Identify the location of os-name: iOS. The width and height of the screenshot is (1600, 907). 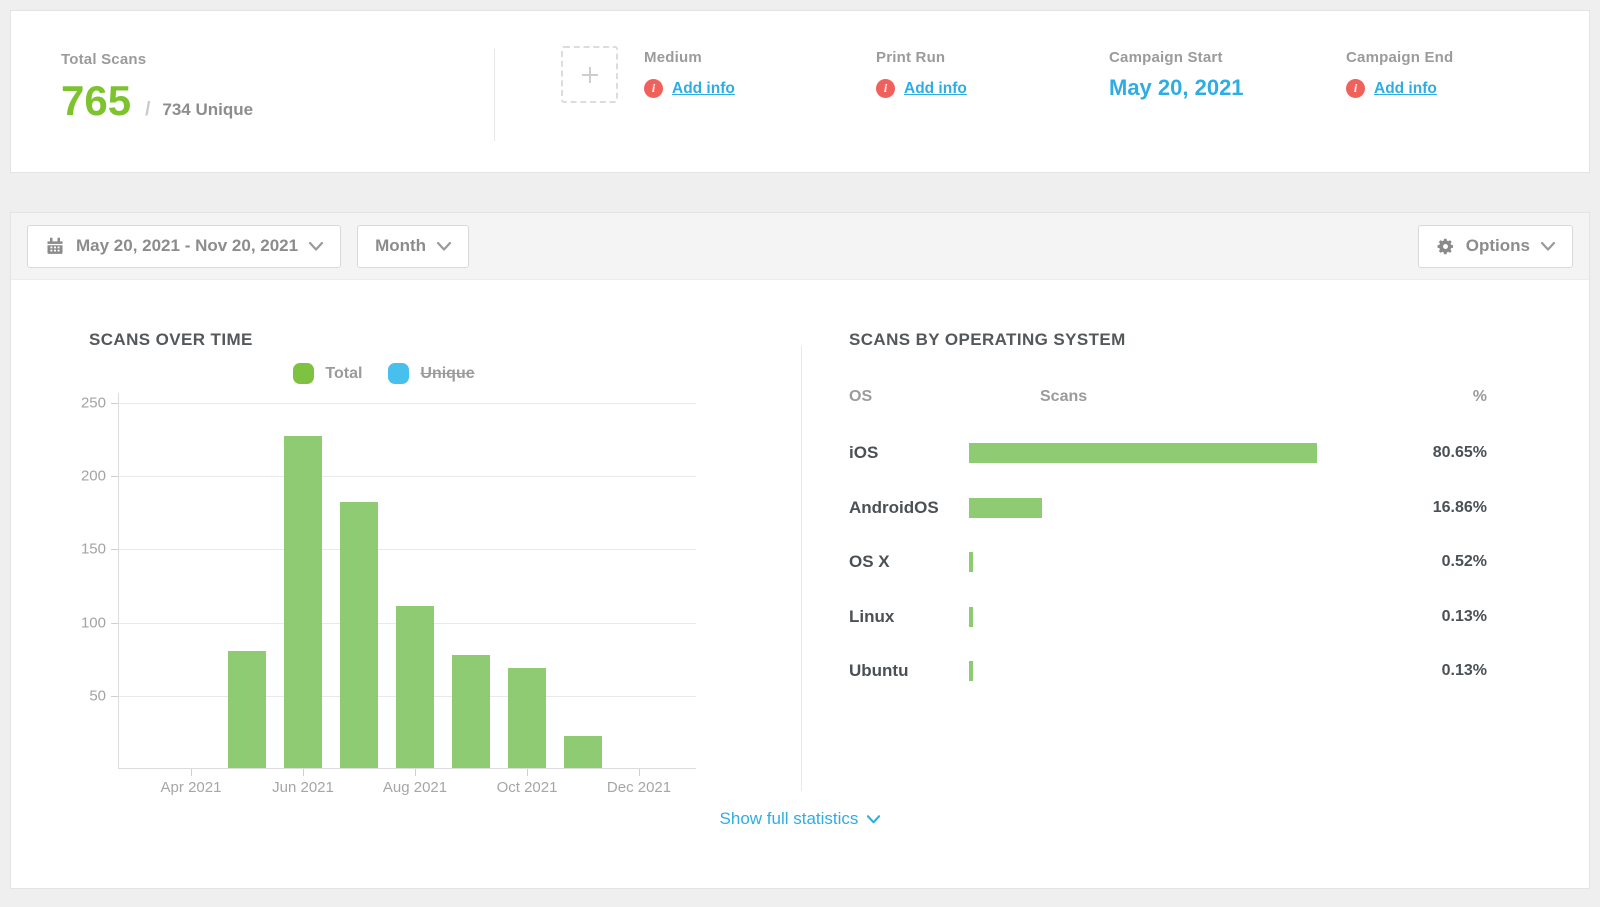
(864, 453).